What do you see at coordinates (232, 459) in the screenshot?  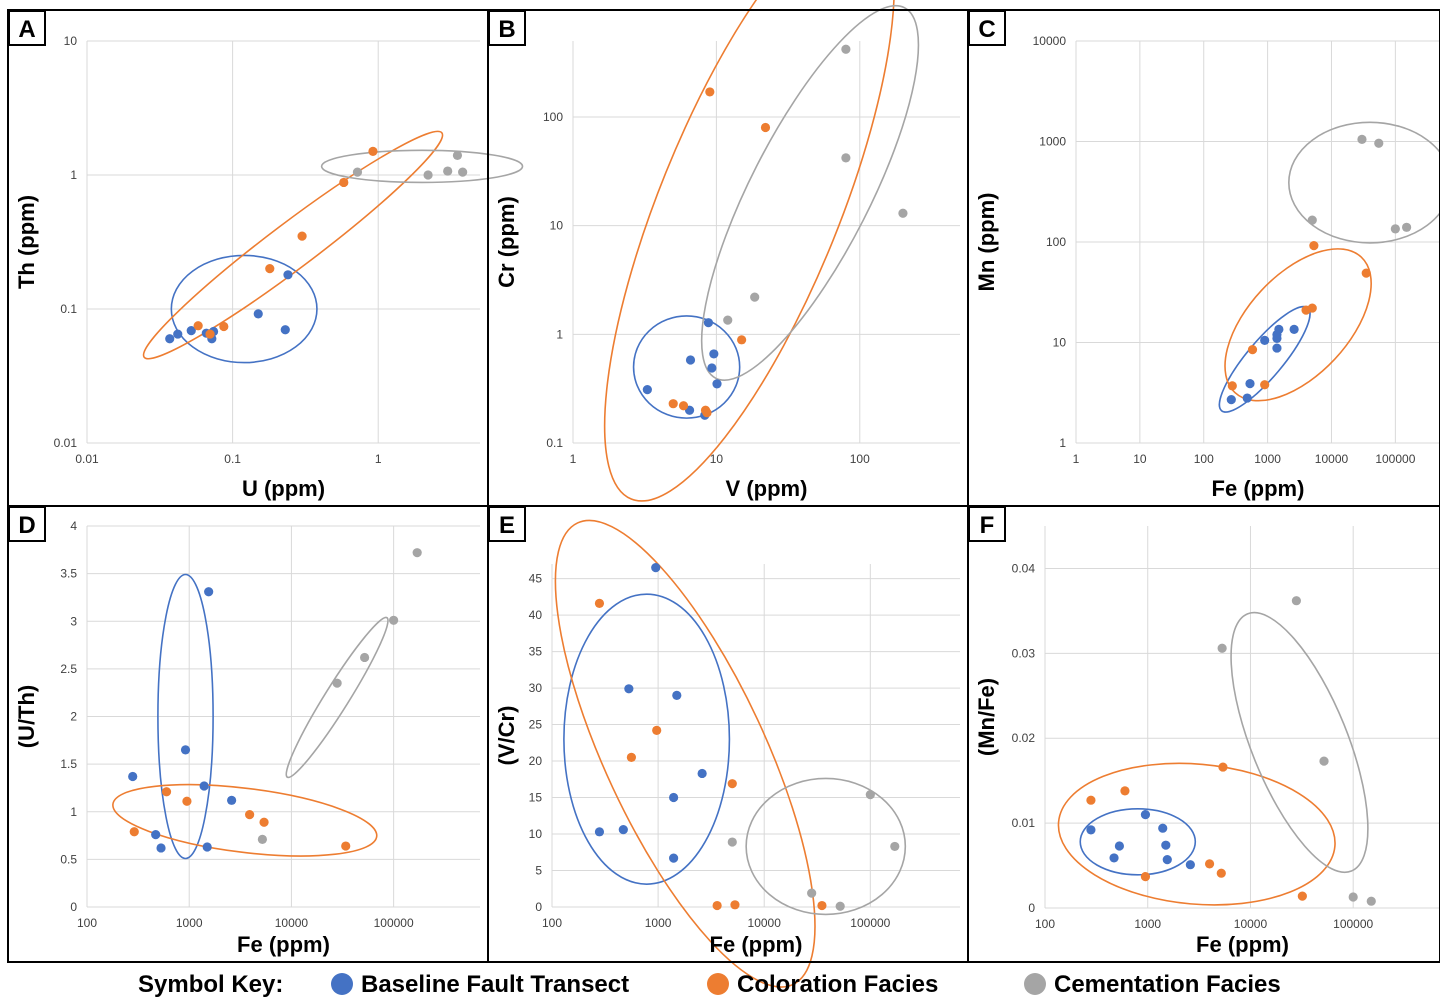 I see `x-tick-label: 0.1` at bounding box center [232, 459].